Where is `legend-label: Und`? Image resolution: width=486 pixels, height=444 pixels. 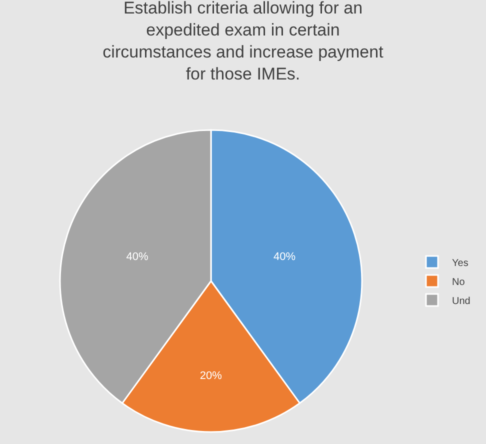
legend-label: Und is located at coordinates (461, 301).